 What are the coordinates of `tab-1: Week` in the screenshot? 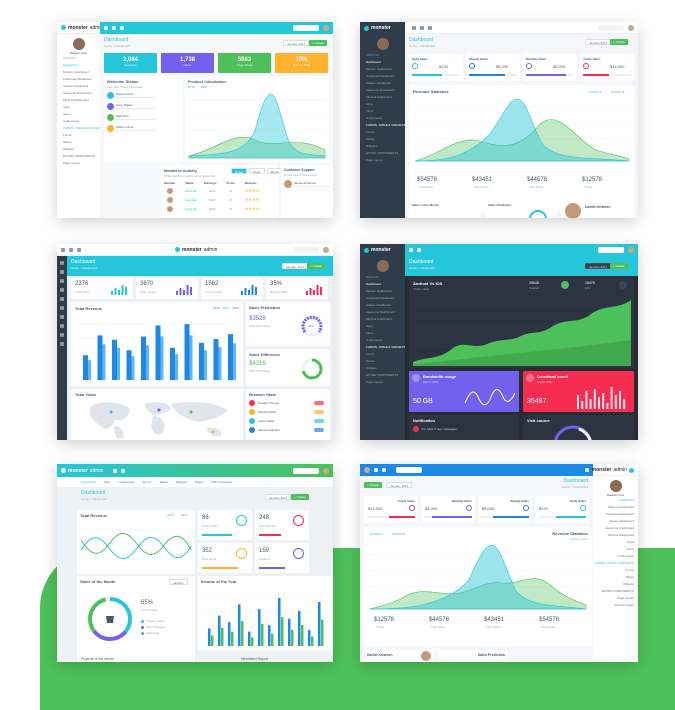 It's located at (257, 171).